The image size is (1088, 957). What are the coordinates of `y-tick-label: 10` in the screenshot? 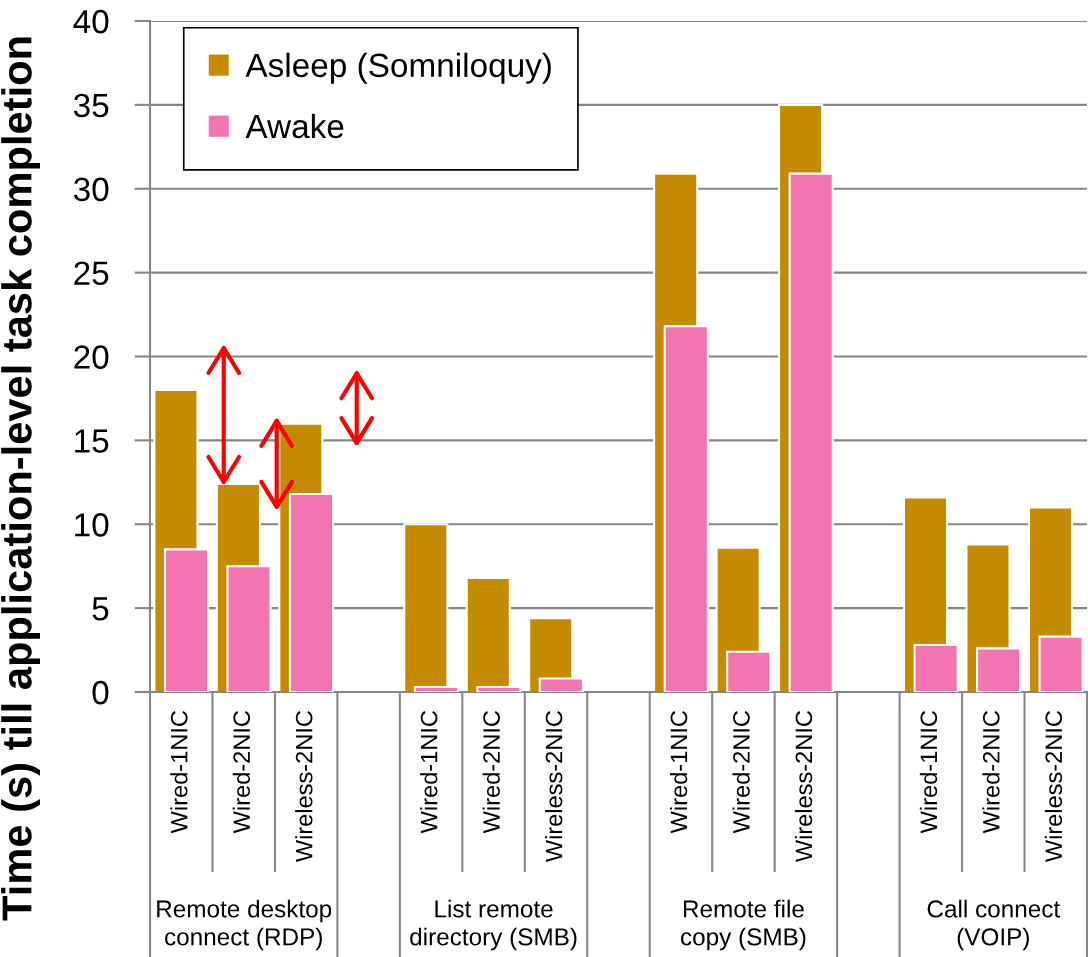 It's located at (92, 525).